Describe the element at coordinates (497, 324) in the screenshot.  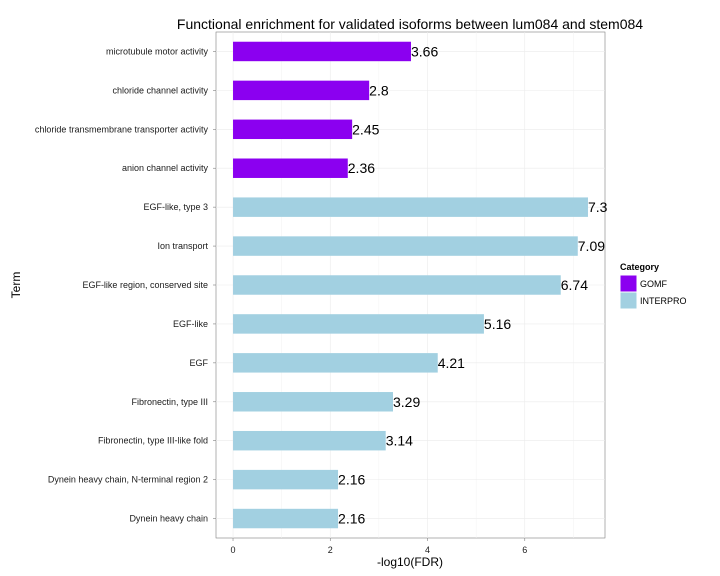
I see `bar-value-label: 5.16` at that location.